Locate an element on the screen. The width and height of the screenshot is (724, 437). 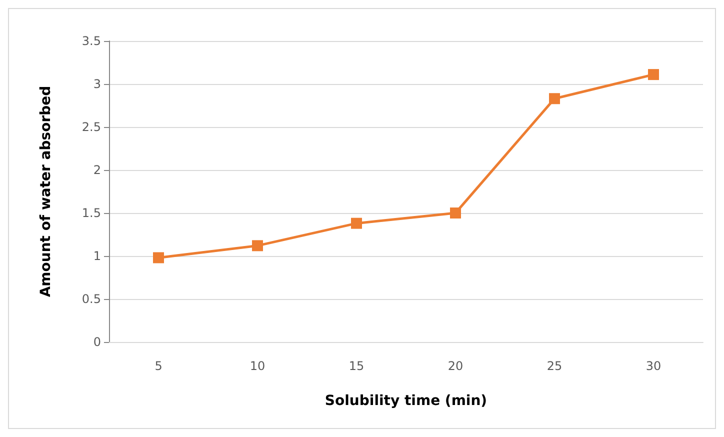
y-tick-label: 3 is located at coordinates (97, 84).